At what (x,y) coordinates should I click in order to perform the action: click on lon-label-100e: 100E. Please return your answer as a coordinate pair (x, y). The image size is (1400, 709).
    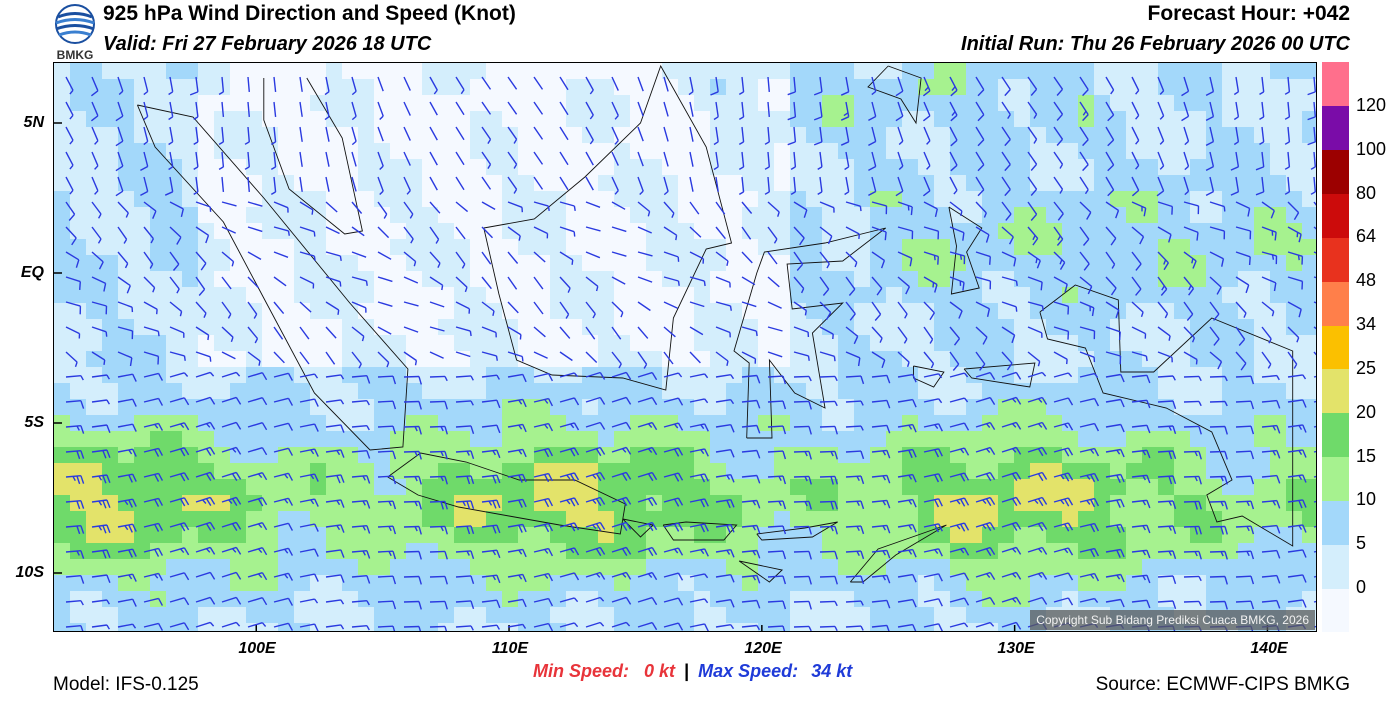
    Looking at the image, I should click on (257, 648).